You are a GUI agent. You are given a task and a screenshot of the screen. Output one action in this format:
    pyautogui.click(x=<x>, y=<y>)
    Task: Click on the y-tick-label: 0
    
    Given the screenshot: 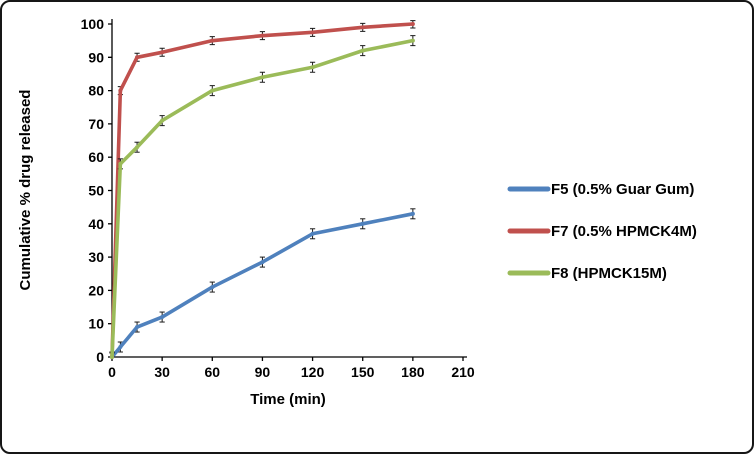 What is the action you would take?
    pyautogui.click(x=100, y=357)
    